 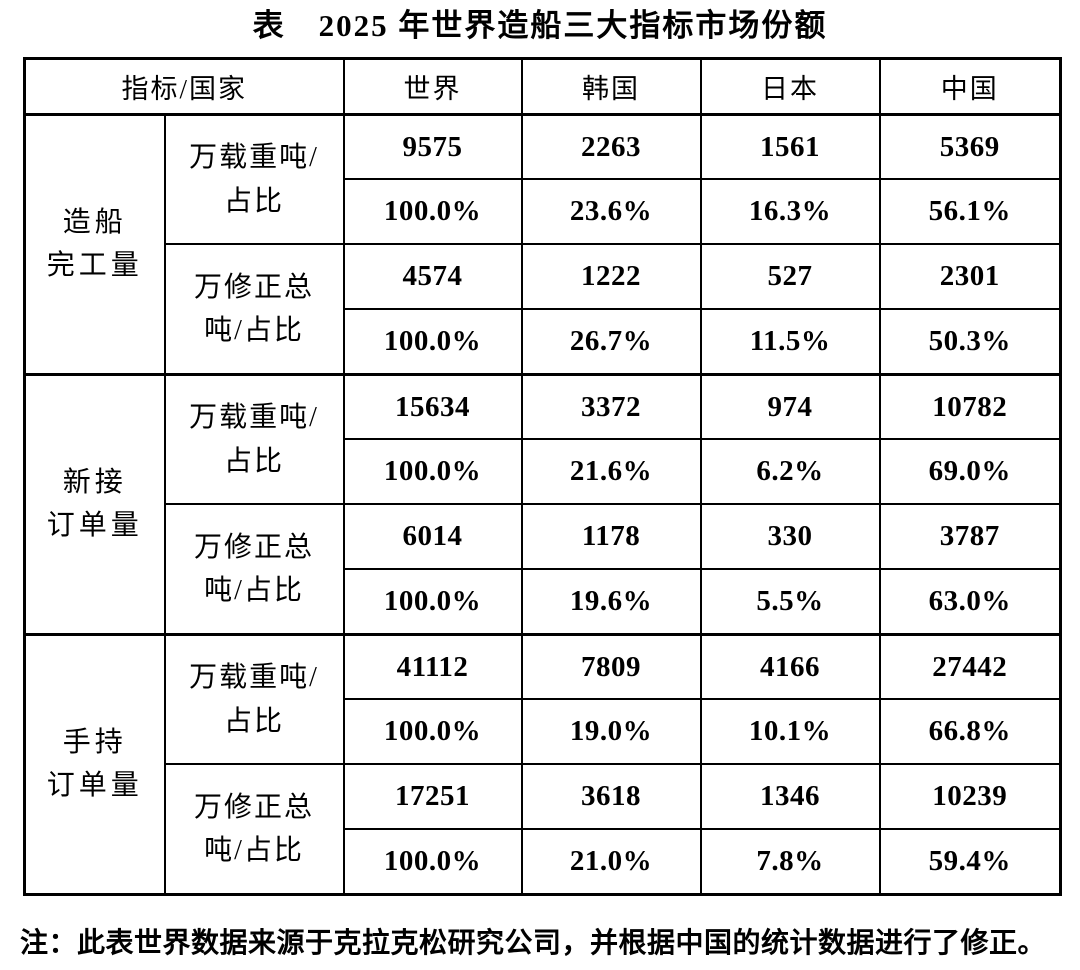 What do you see at coordinates (611, 537) in the screenshot?
I see `value-cell: 1178` at bounding box center [611, 537].